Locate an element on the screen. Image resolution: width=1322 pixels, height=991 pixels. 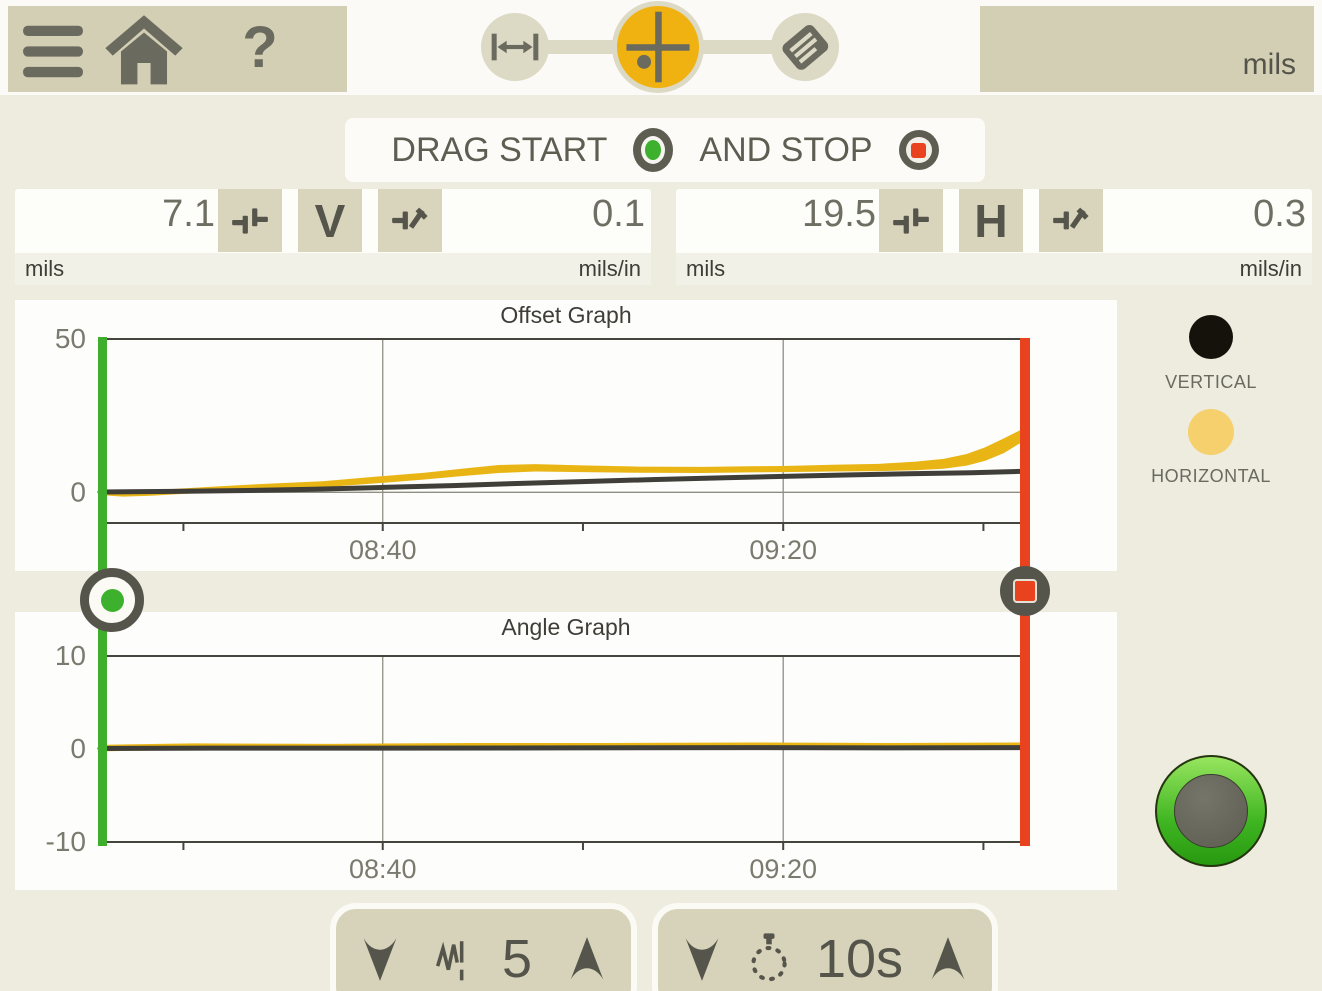
header-right-block is located at coordinates (1147, 49).